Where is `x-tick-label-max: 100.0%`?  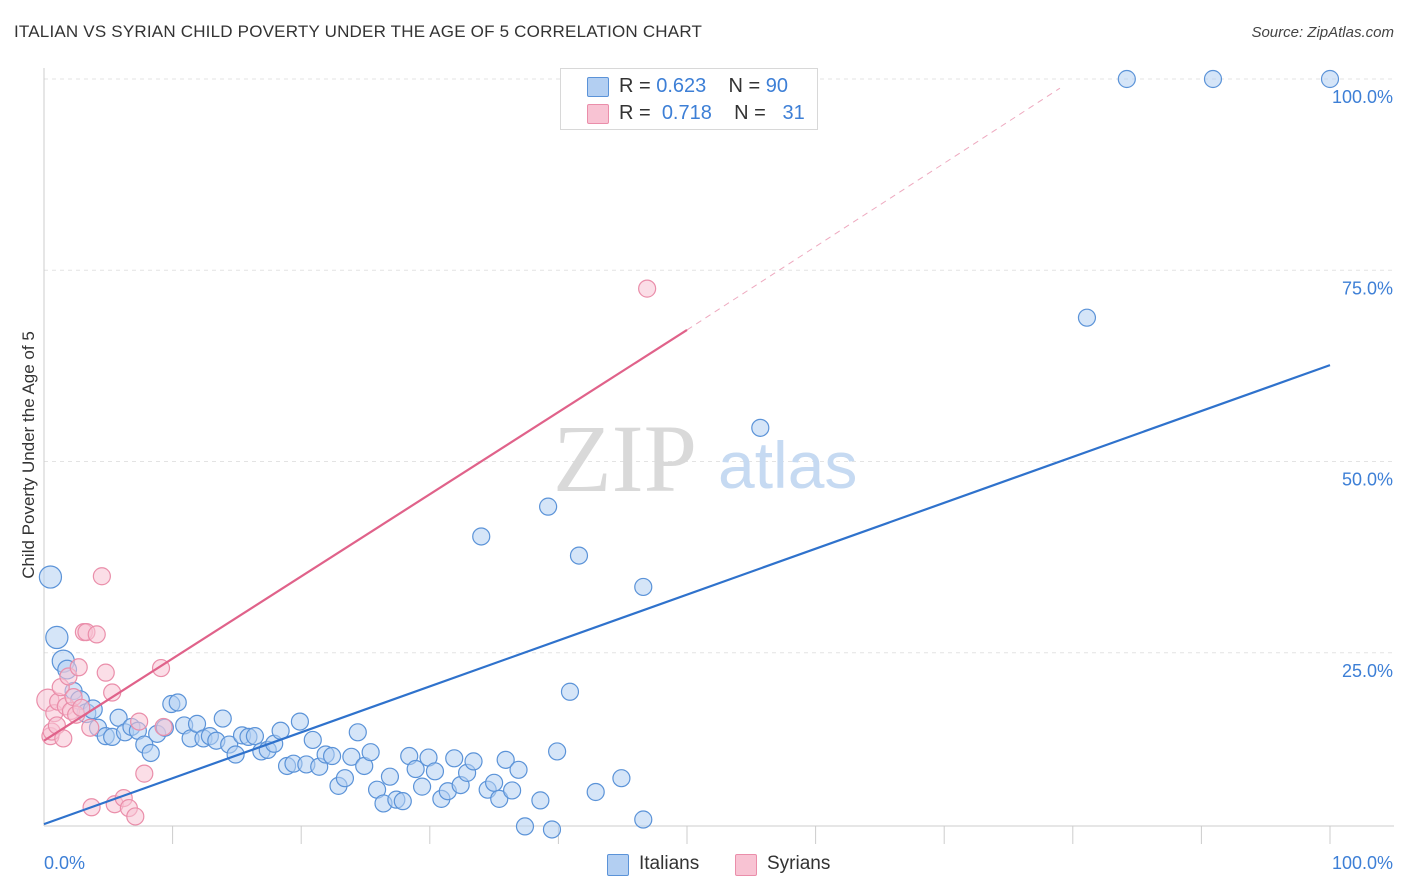
x-tick-label-max: 100.0% is located at coordinates (1362, 863).